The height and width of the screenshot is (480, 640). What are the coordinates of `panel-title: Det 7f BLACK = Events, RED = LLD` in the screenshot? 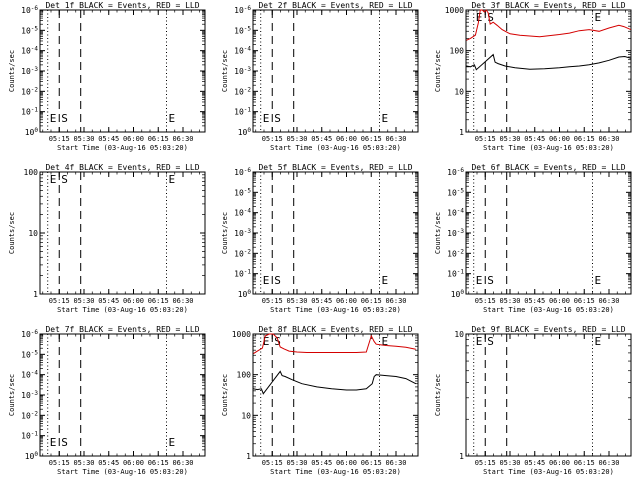 It's located at (122, 329).